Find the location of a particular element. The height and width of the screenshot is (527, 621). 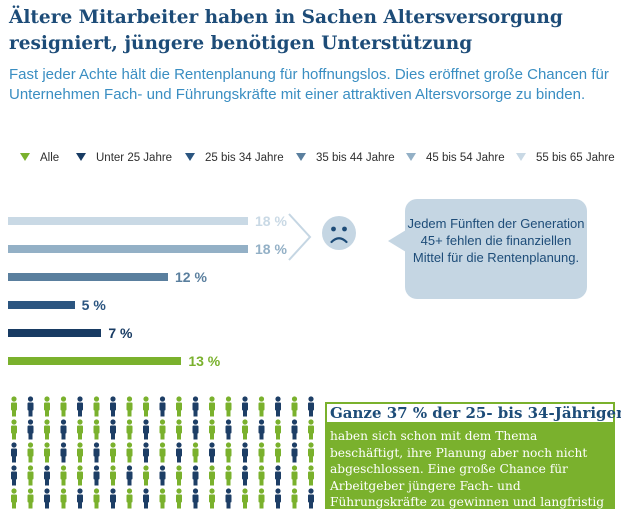

legend-label: 35 bis 44 Jahre is located at coordinates (355, 158).